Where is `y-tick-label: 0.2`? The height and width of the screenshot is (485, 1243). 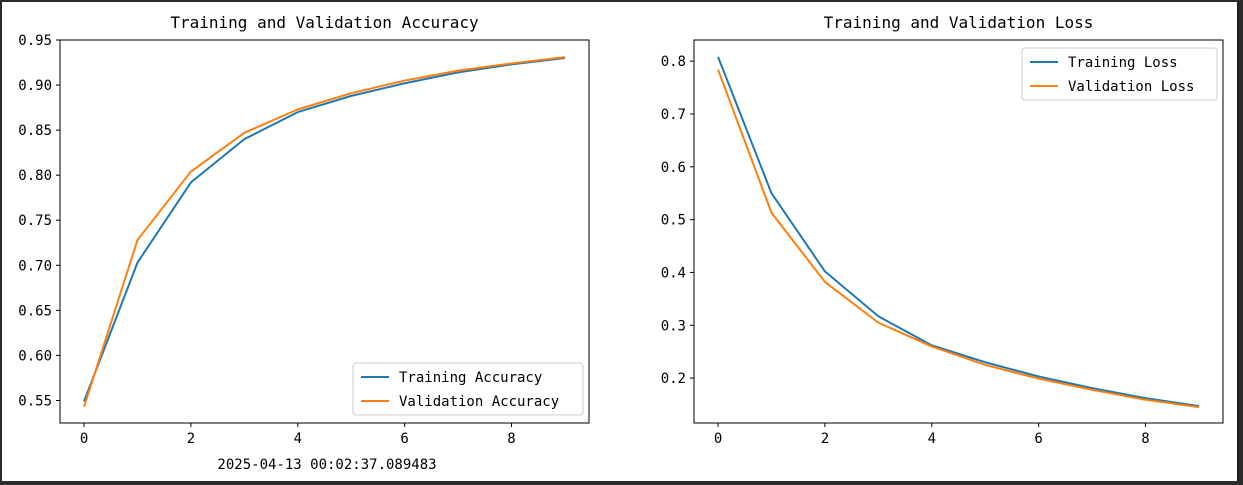 y-tick-label: 0.2 is located at coordinates (673, 379).